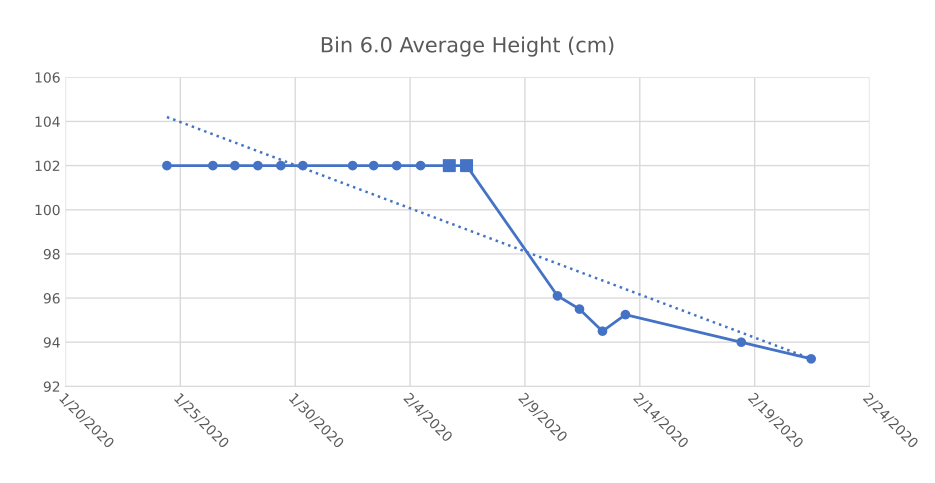 This screenshot has width=935, height=483. I want to click on y-tick-label: 94, so click(52, 342).